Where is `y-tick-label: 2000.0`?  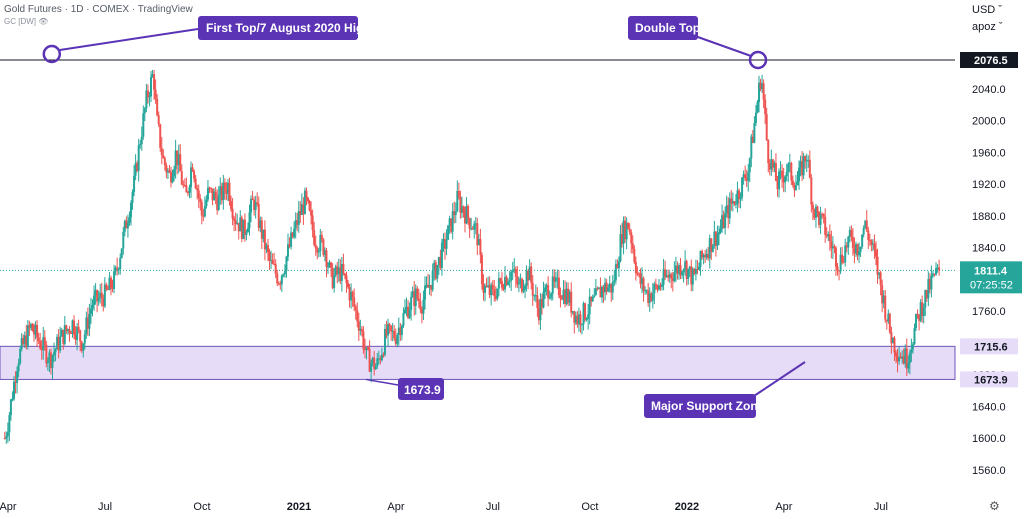
y-tick-label: 2000.0 is located at coordinates (989, 122).